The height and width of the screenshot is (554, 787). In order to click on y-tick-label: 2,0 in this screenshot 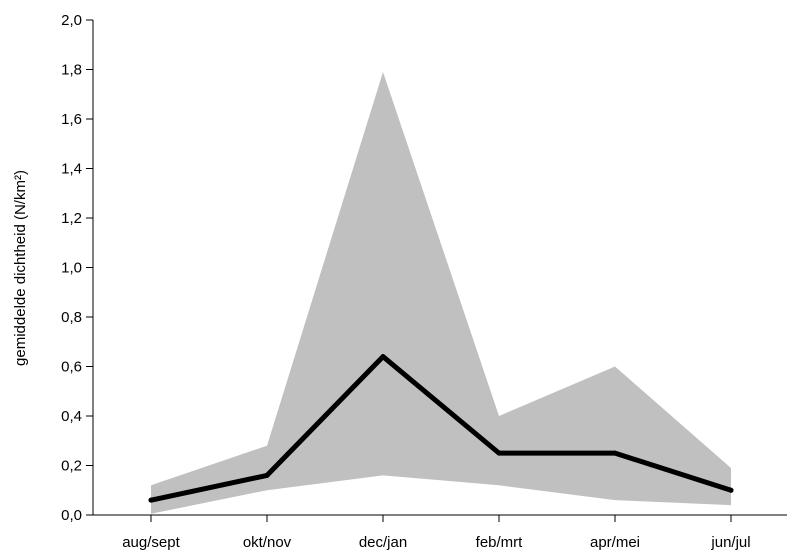, I will do `click(71, 20)`.